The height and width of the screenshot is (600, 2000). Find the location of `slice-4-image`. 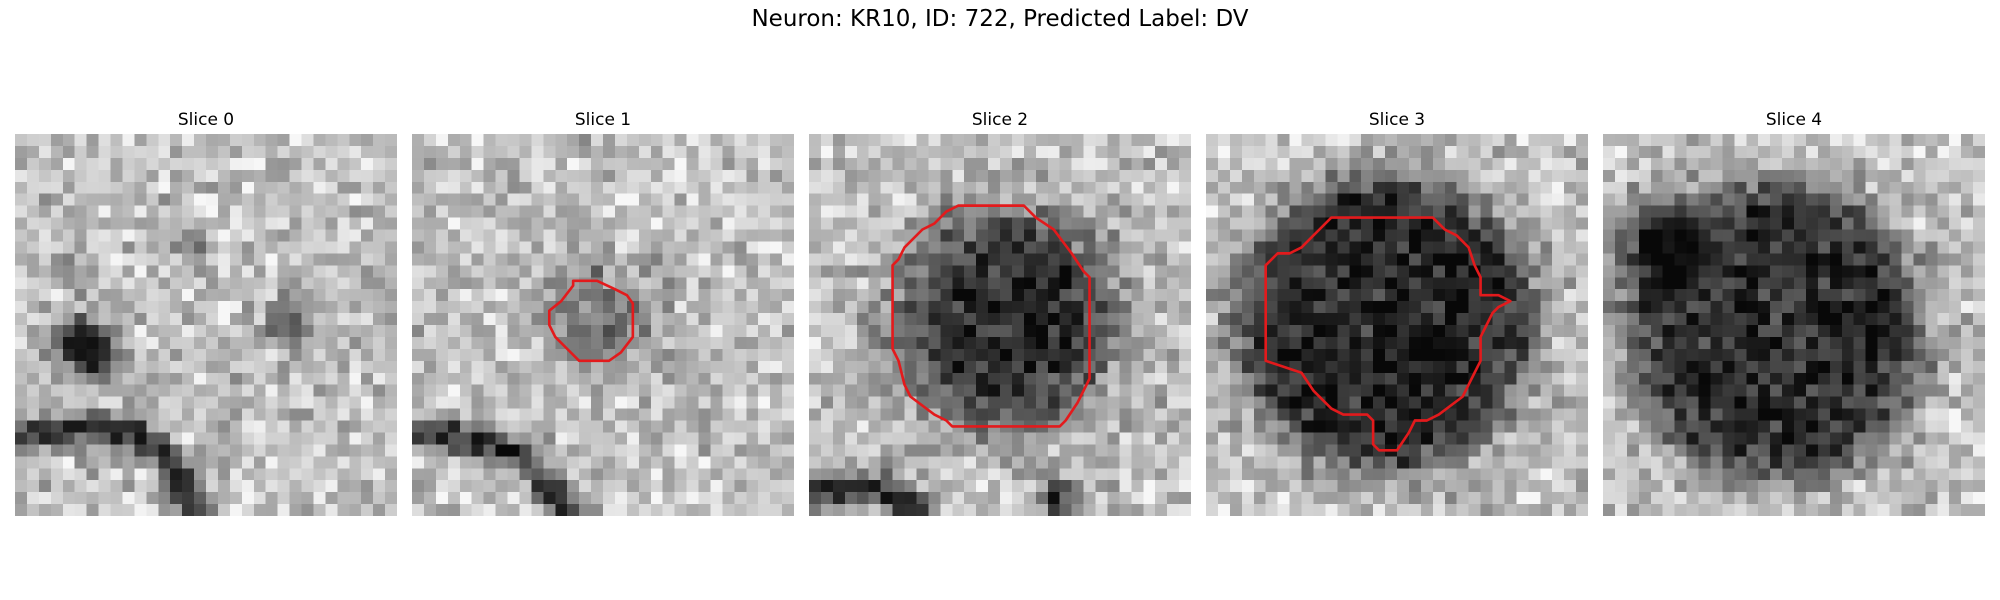

slice-4-image is located at coordinates (1794, 325).